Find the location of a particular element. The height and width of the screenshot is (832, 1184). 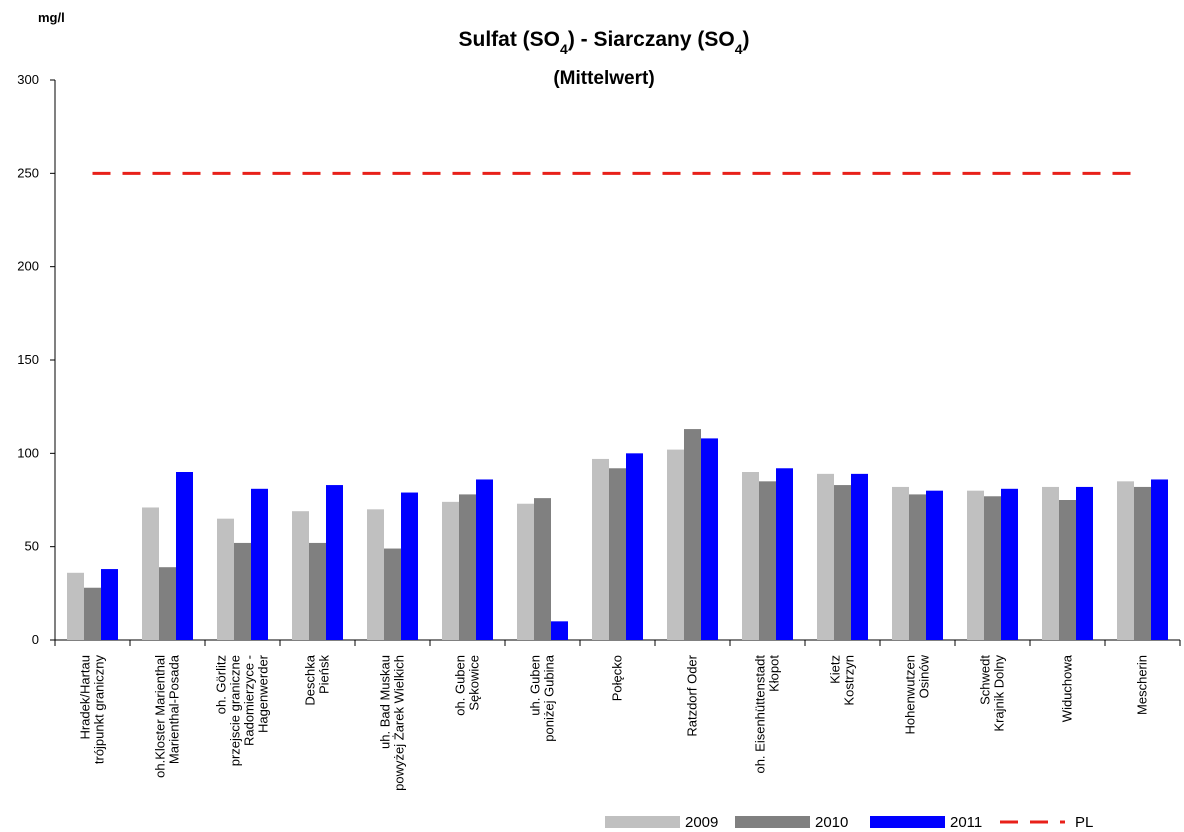

x-tick-label: Schwedt is located at coordinates (985, 680).